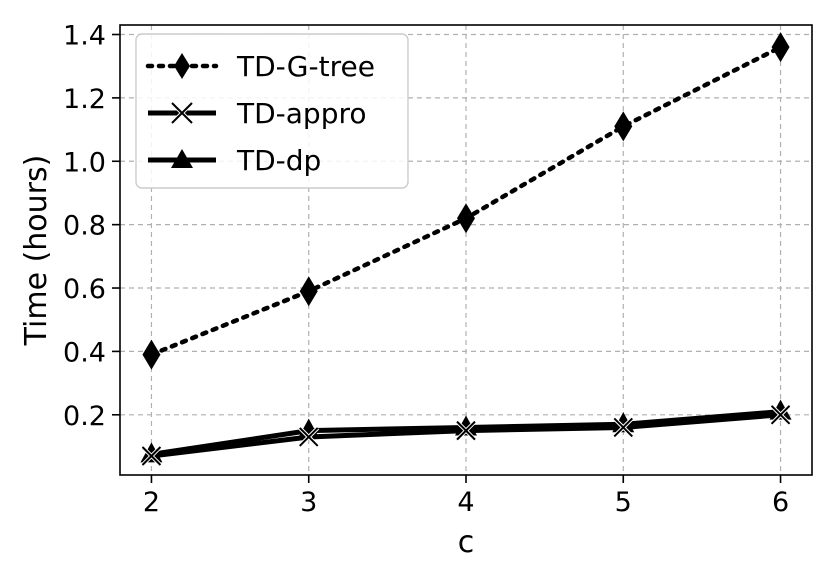 This screenshot has width=830, height=575. What do you see at coordinates (465, 502) in the screenshot?
I see `x-tick-label: 4` at bounding box center [465, 502].